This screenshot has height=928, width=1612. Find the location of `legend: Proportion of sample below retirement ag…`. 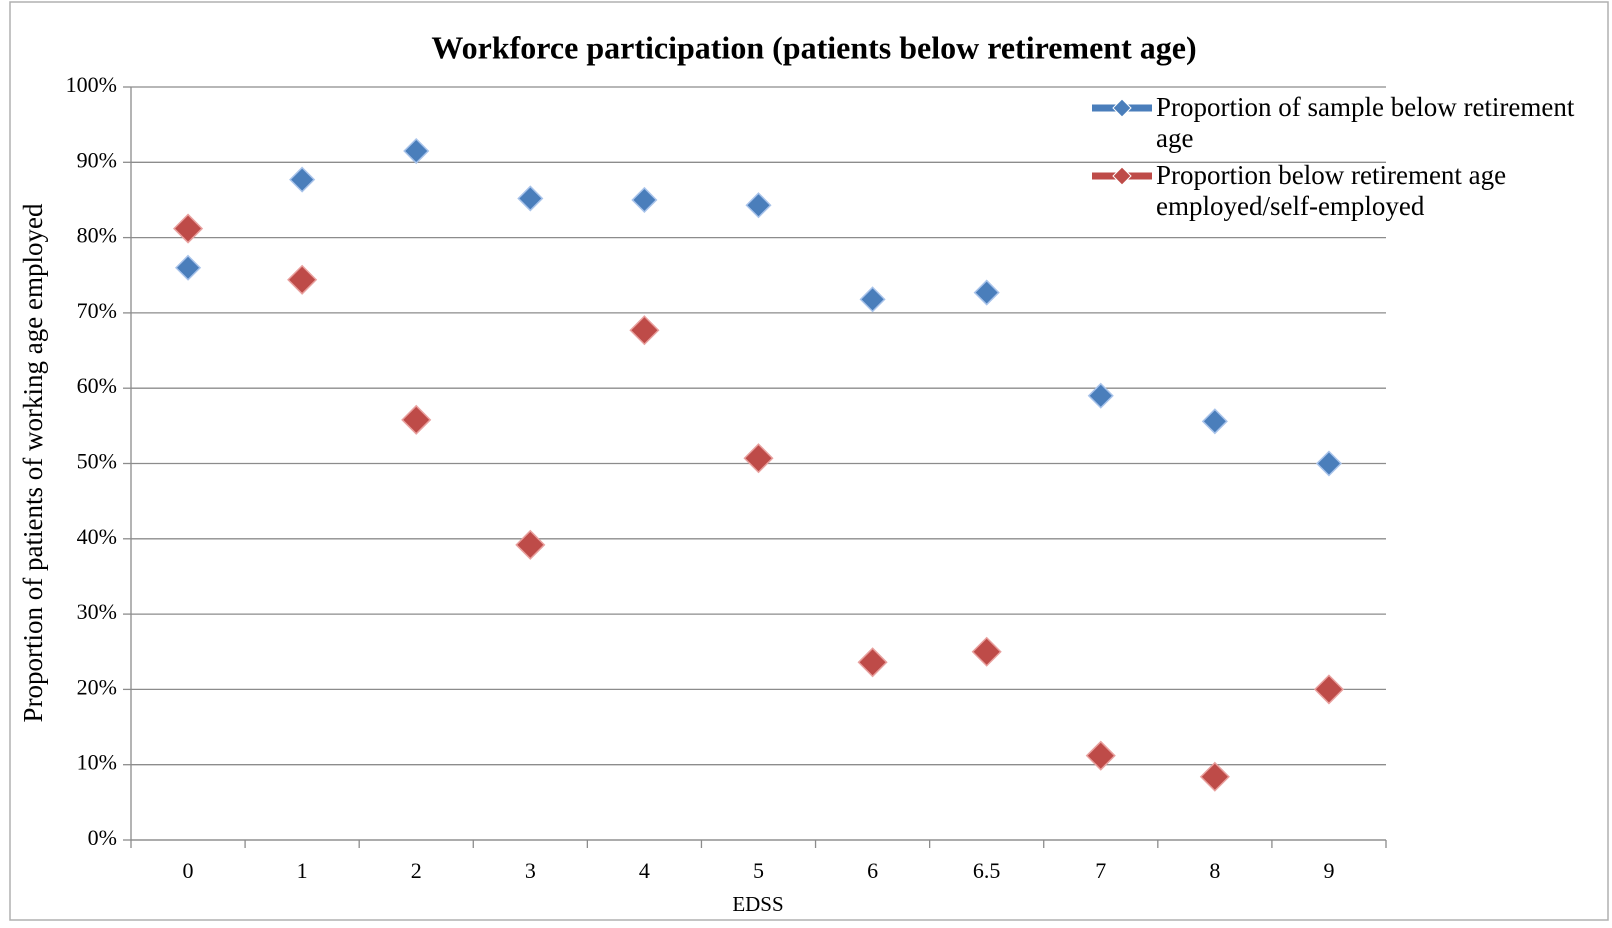

legend: Proportion of sample below retirement ag… is located at coordinates (1350, 160).